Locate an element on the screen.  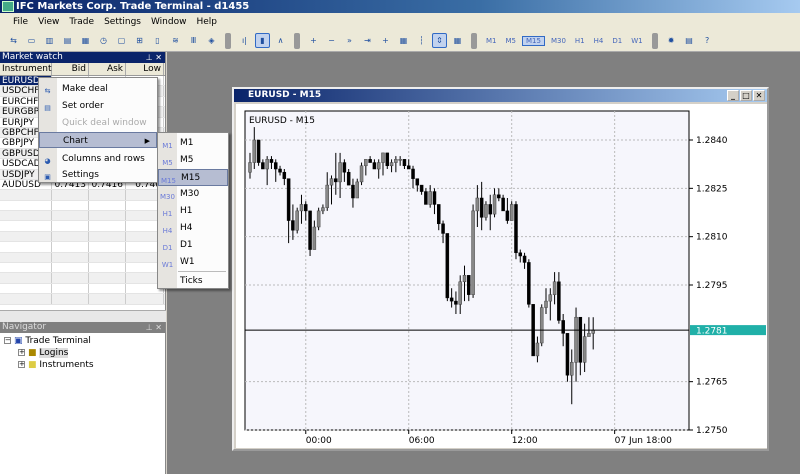
menu-item-set-order: ▤ Set order is located at coordinates (98, 106).